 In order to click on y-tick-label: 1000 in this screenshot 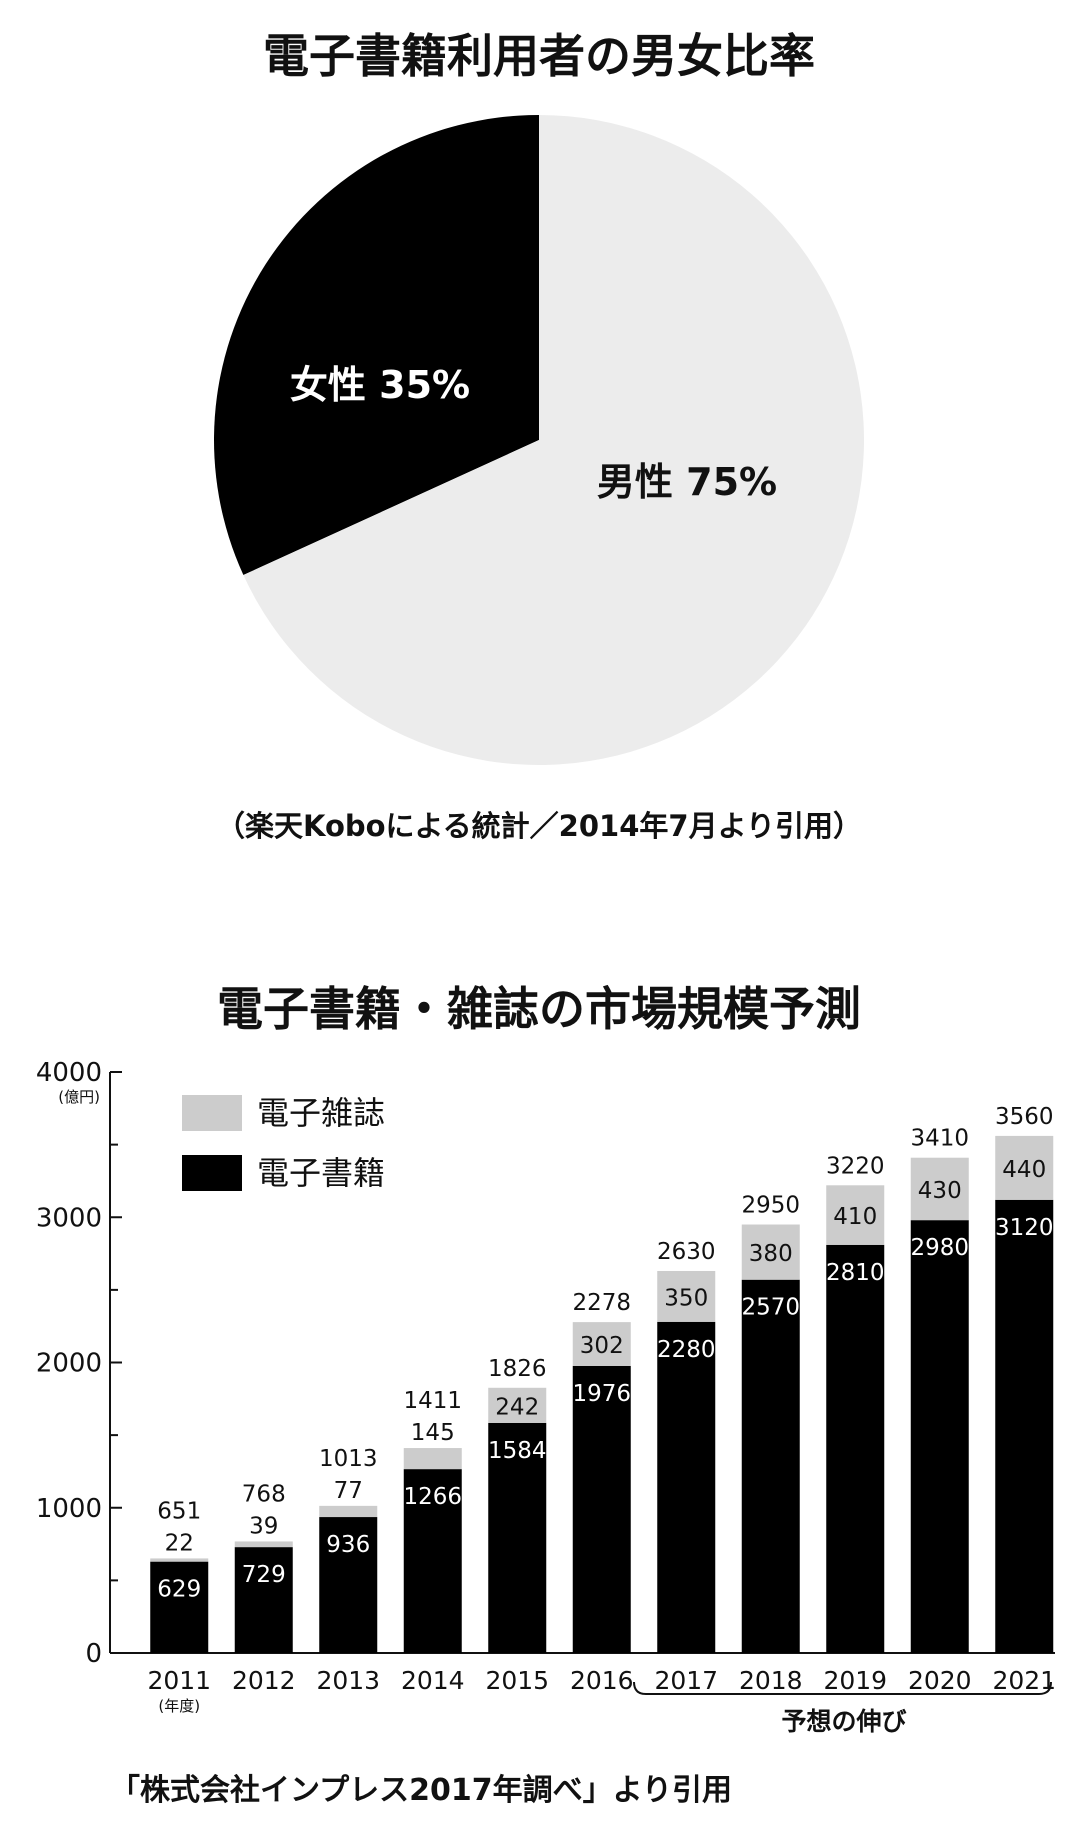, I will do `click(69, 1509)`.